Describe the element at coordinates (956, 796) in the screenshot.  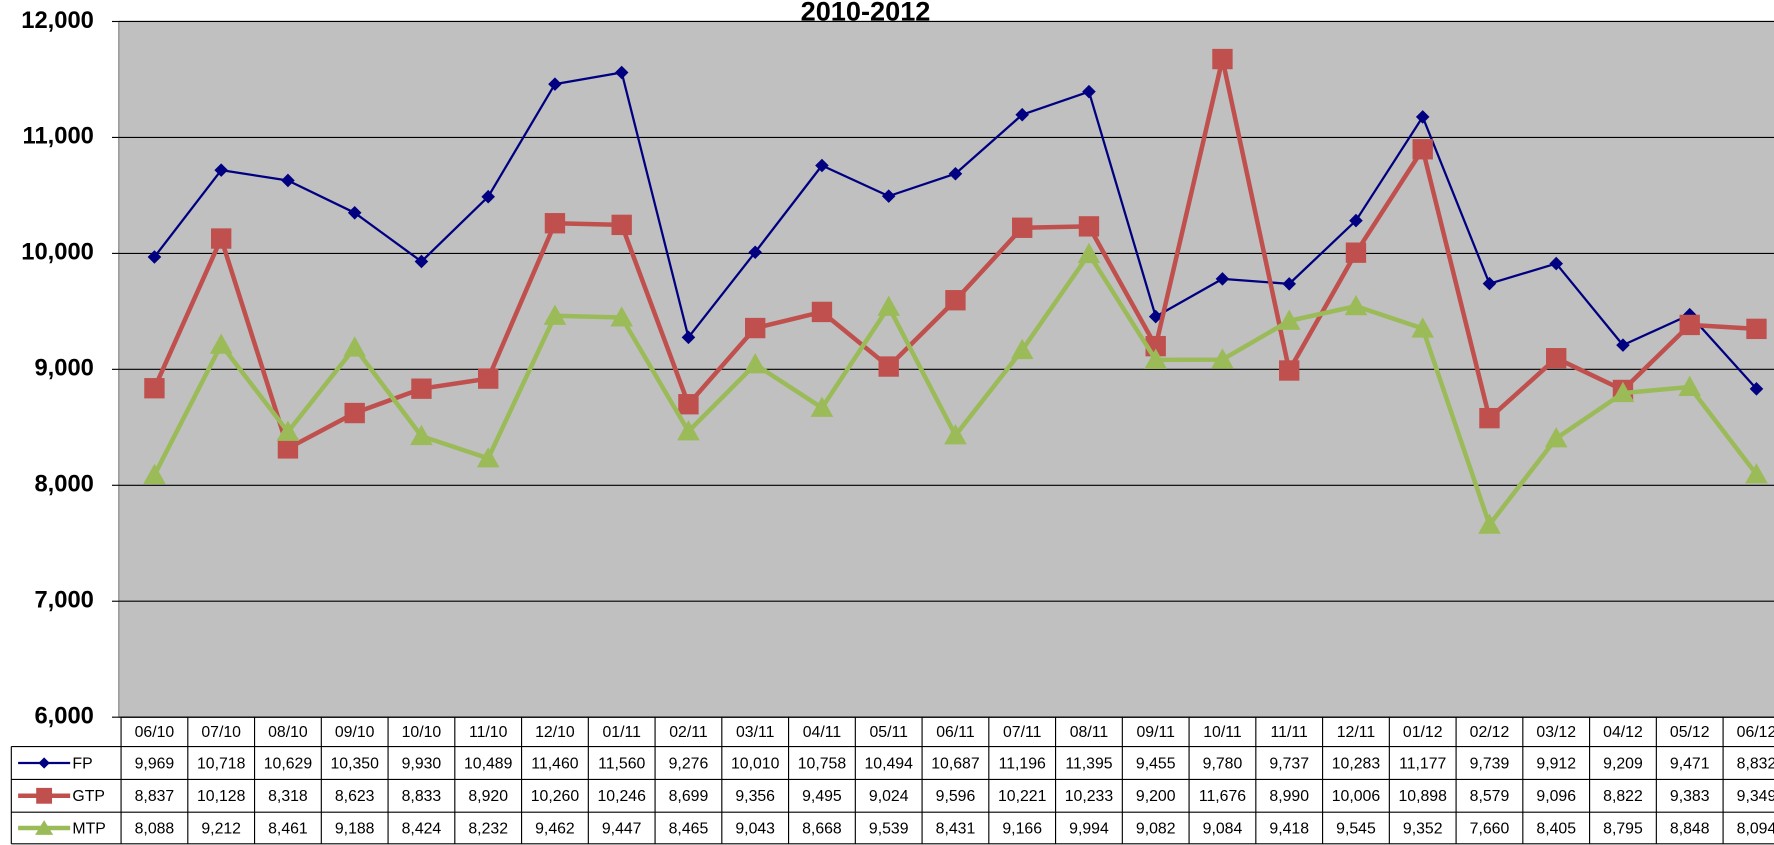
I see `table-value: 9,596` at that location.